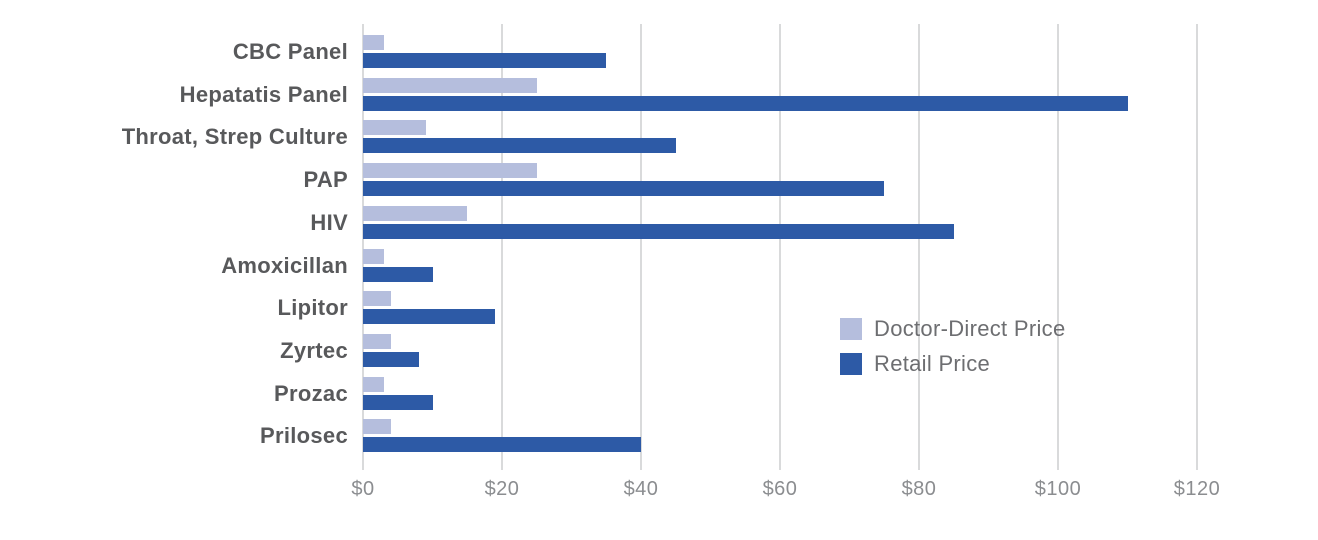 The height and width of the screenshot is (540, 1318). Describe the element at coordinates (312, 308) in the screenshot. I see `category-label: Lipitor` at that location.